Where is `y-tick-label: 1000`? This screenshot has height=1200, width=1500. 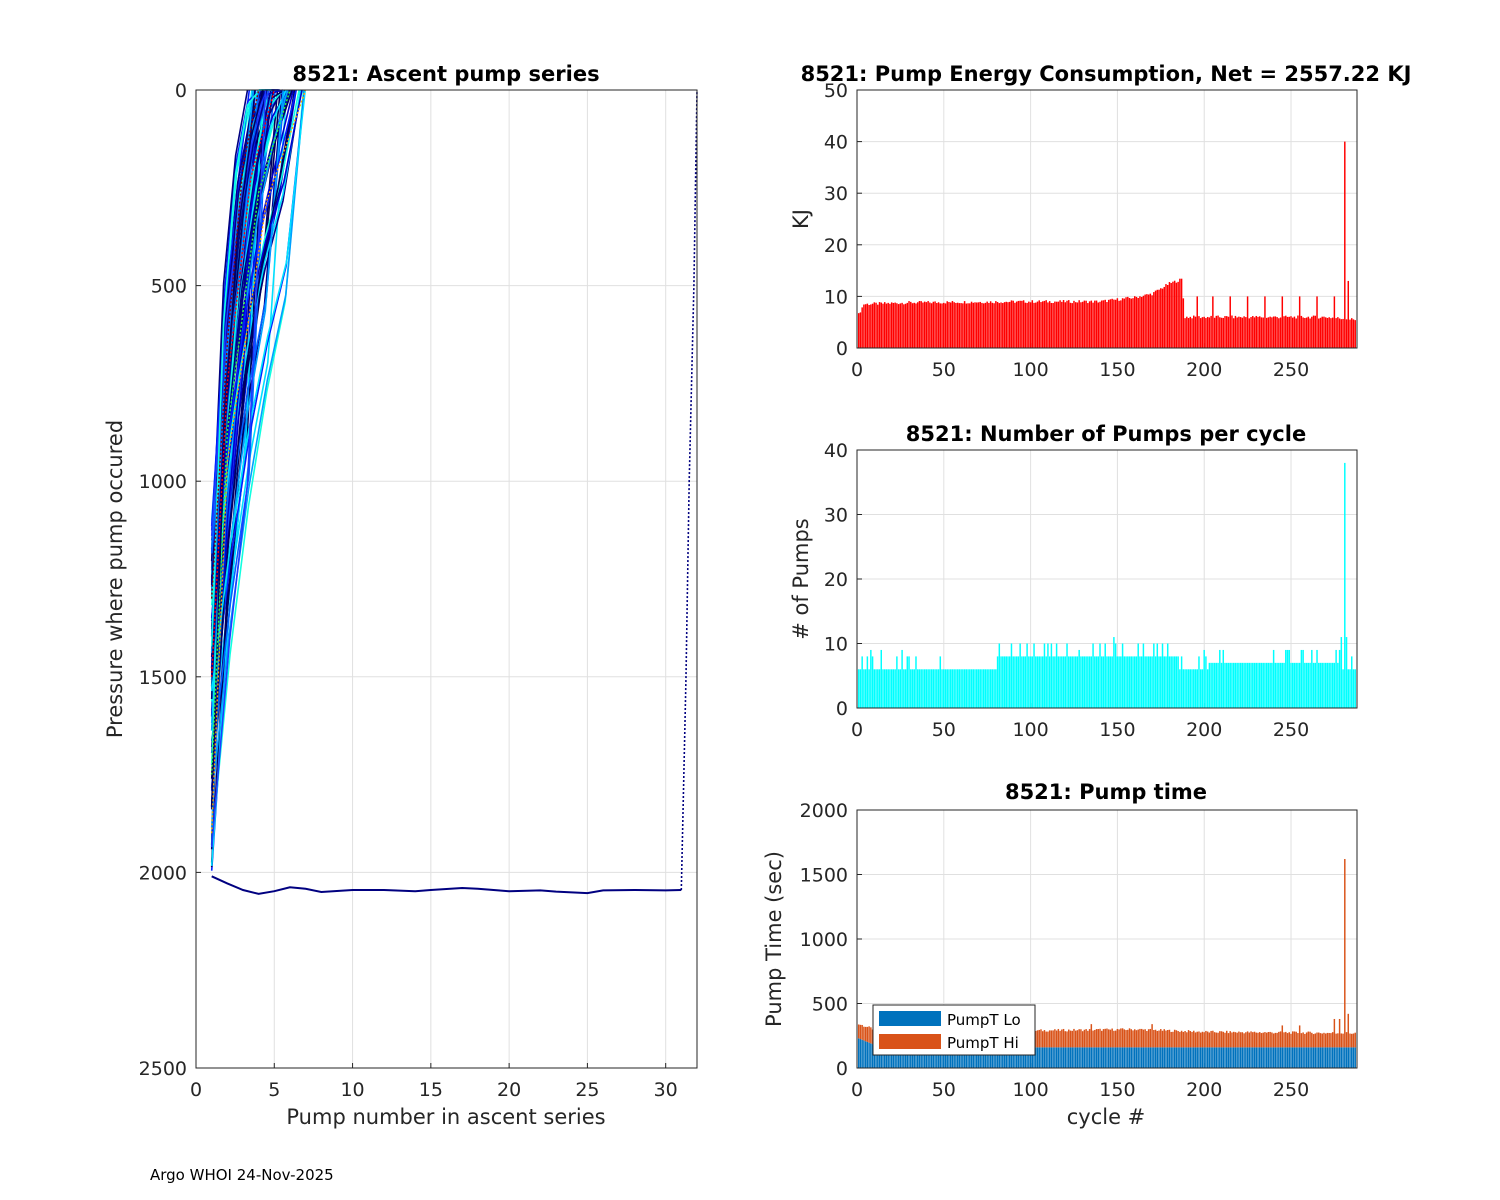 y-tick-label: 1000 is located at coordinates (163, 482).